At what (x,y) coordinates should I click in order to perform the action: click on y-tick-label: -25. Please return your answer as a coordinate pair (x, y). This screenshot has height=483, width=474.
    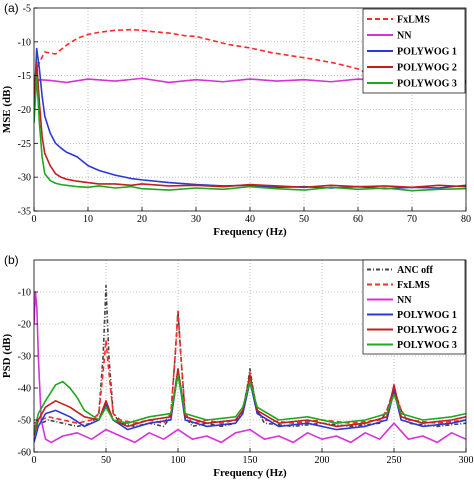
    Looking at the image, I should click on (24, 144).